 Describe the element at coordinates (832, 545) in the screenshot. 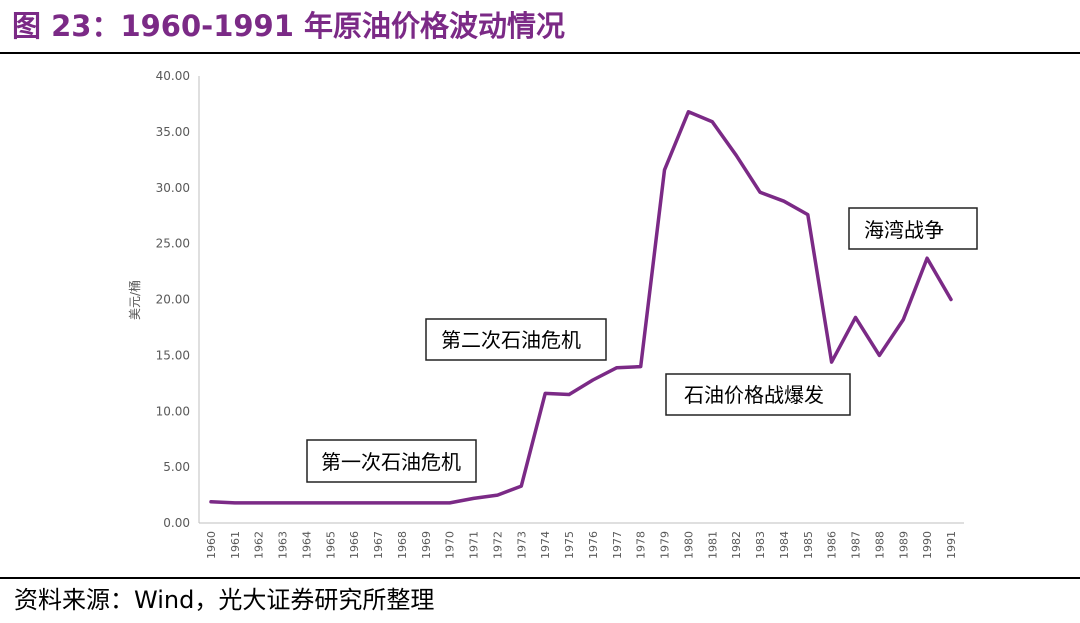

I see `x-tick-label: 1986` at that location.